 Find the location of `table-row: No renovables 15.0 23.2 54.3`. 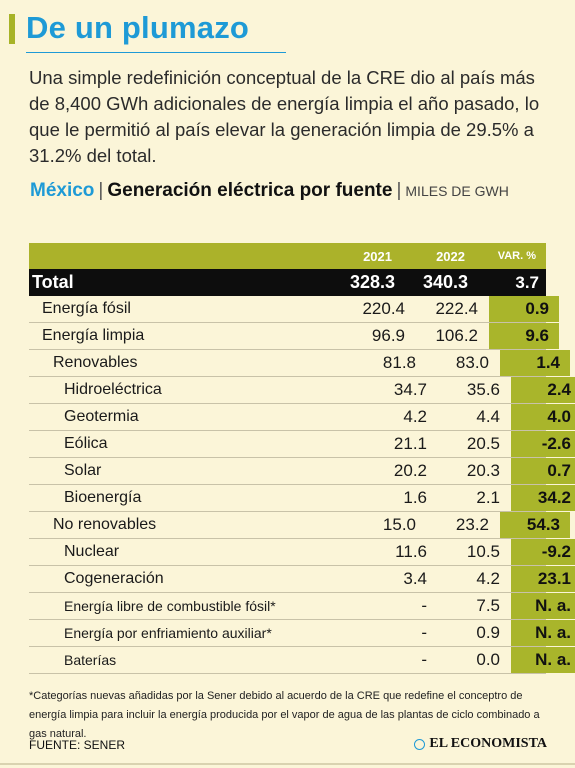

table-row: No renovables 15.0 23.2 54.3 is located at coordinates (299, 525).